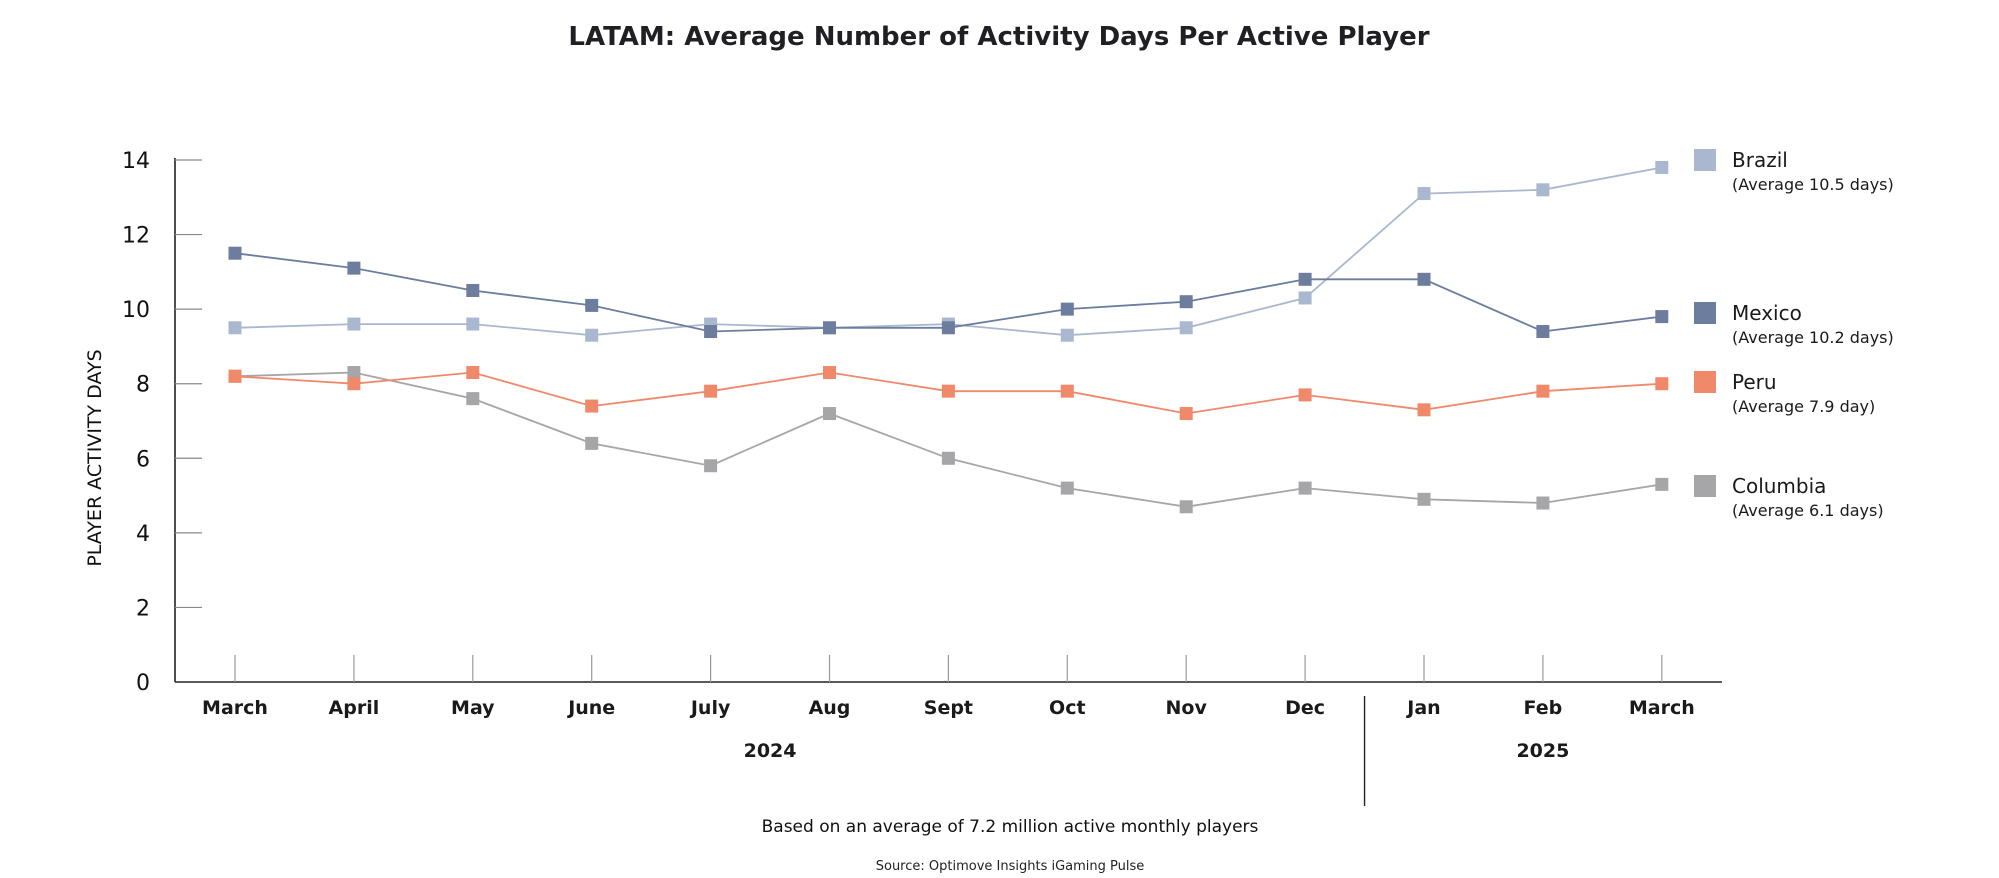 The width and height of the screenshot is (1999, 878). I want to click on data-point: Columbia Feb: 4.8, so click(1543, 503).